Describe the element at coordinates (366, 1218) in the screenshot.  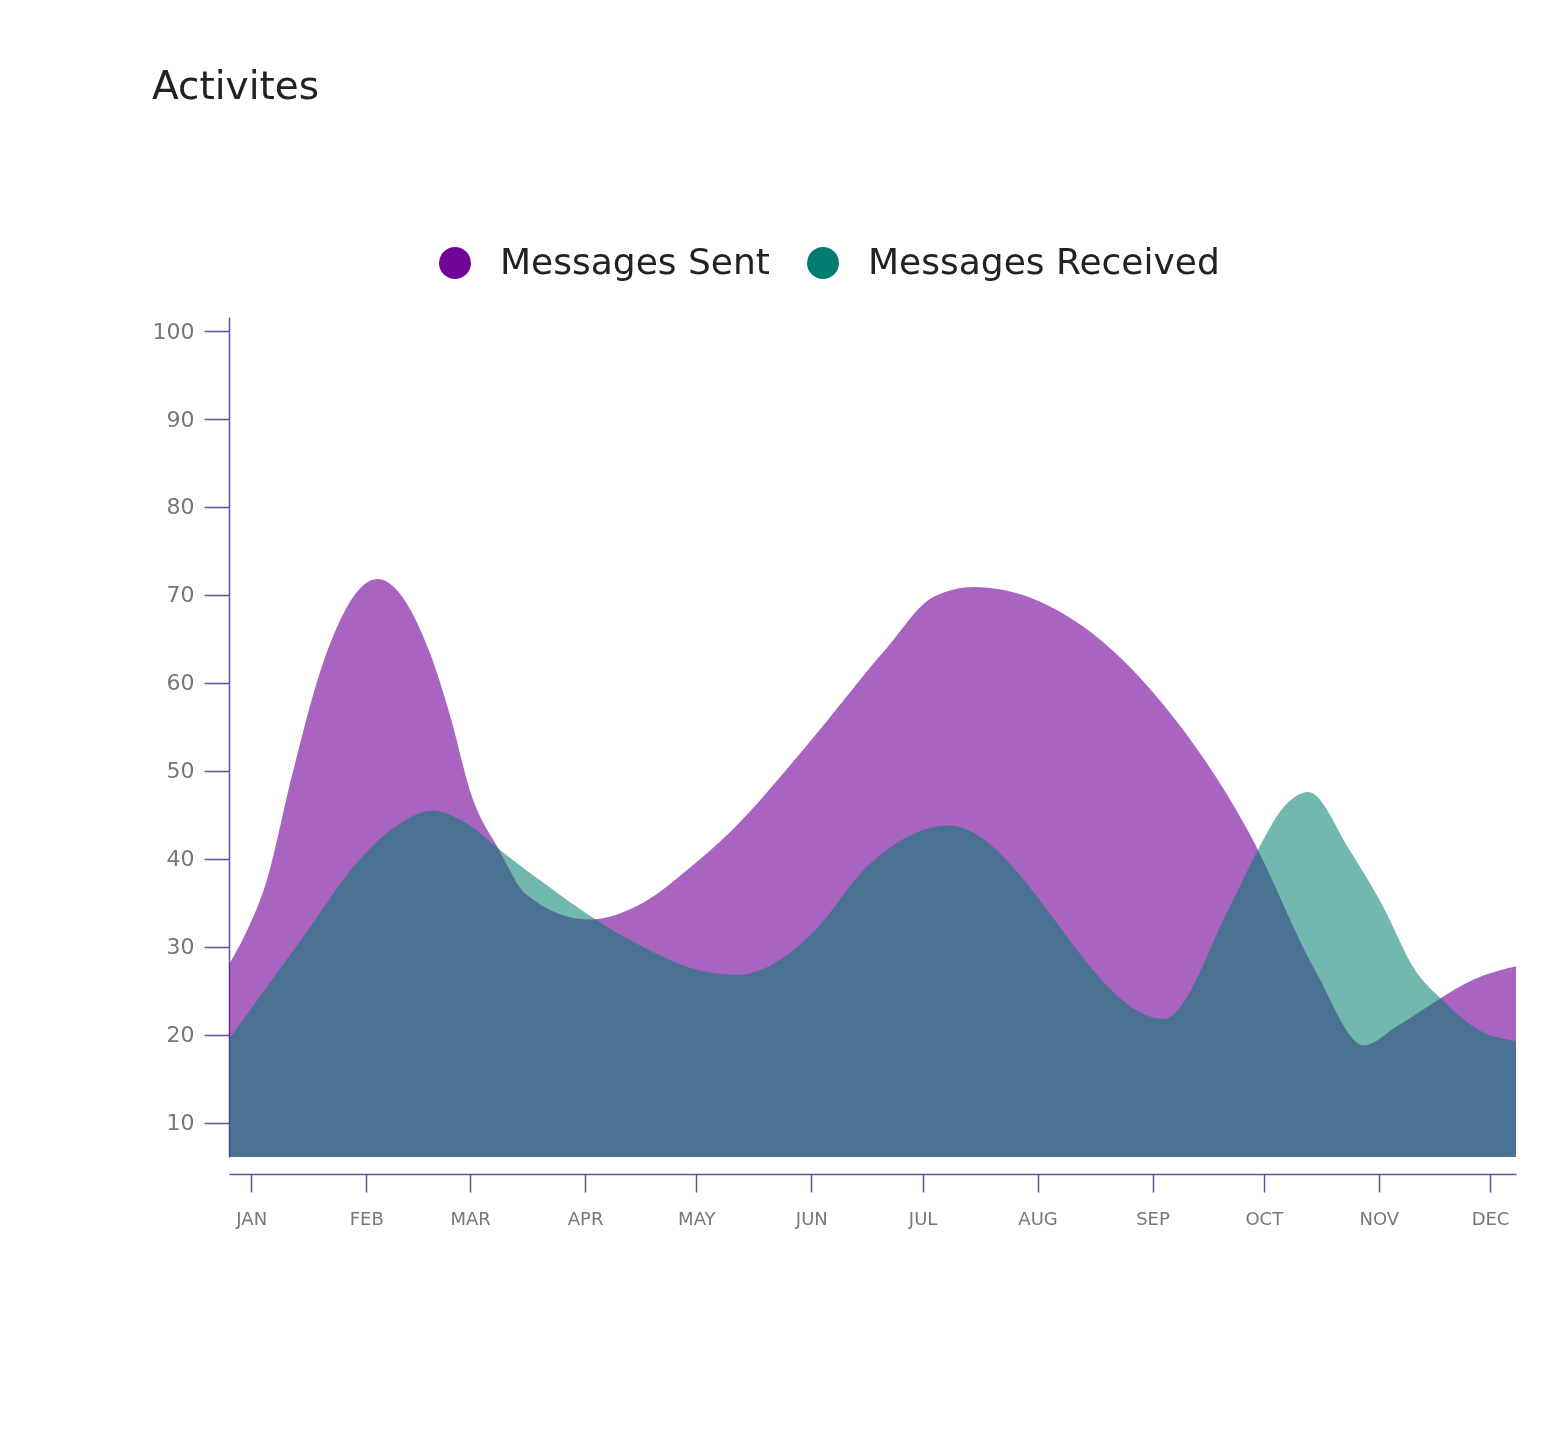
I see `x-tick-label: FEB` at that location.